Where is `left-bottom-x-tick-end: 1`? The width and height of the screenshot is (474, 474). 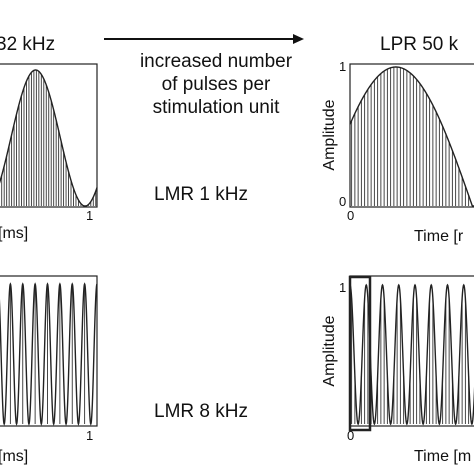
left-bottom-x-tick-end: 1 is located at coordinates (90, 435).